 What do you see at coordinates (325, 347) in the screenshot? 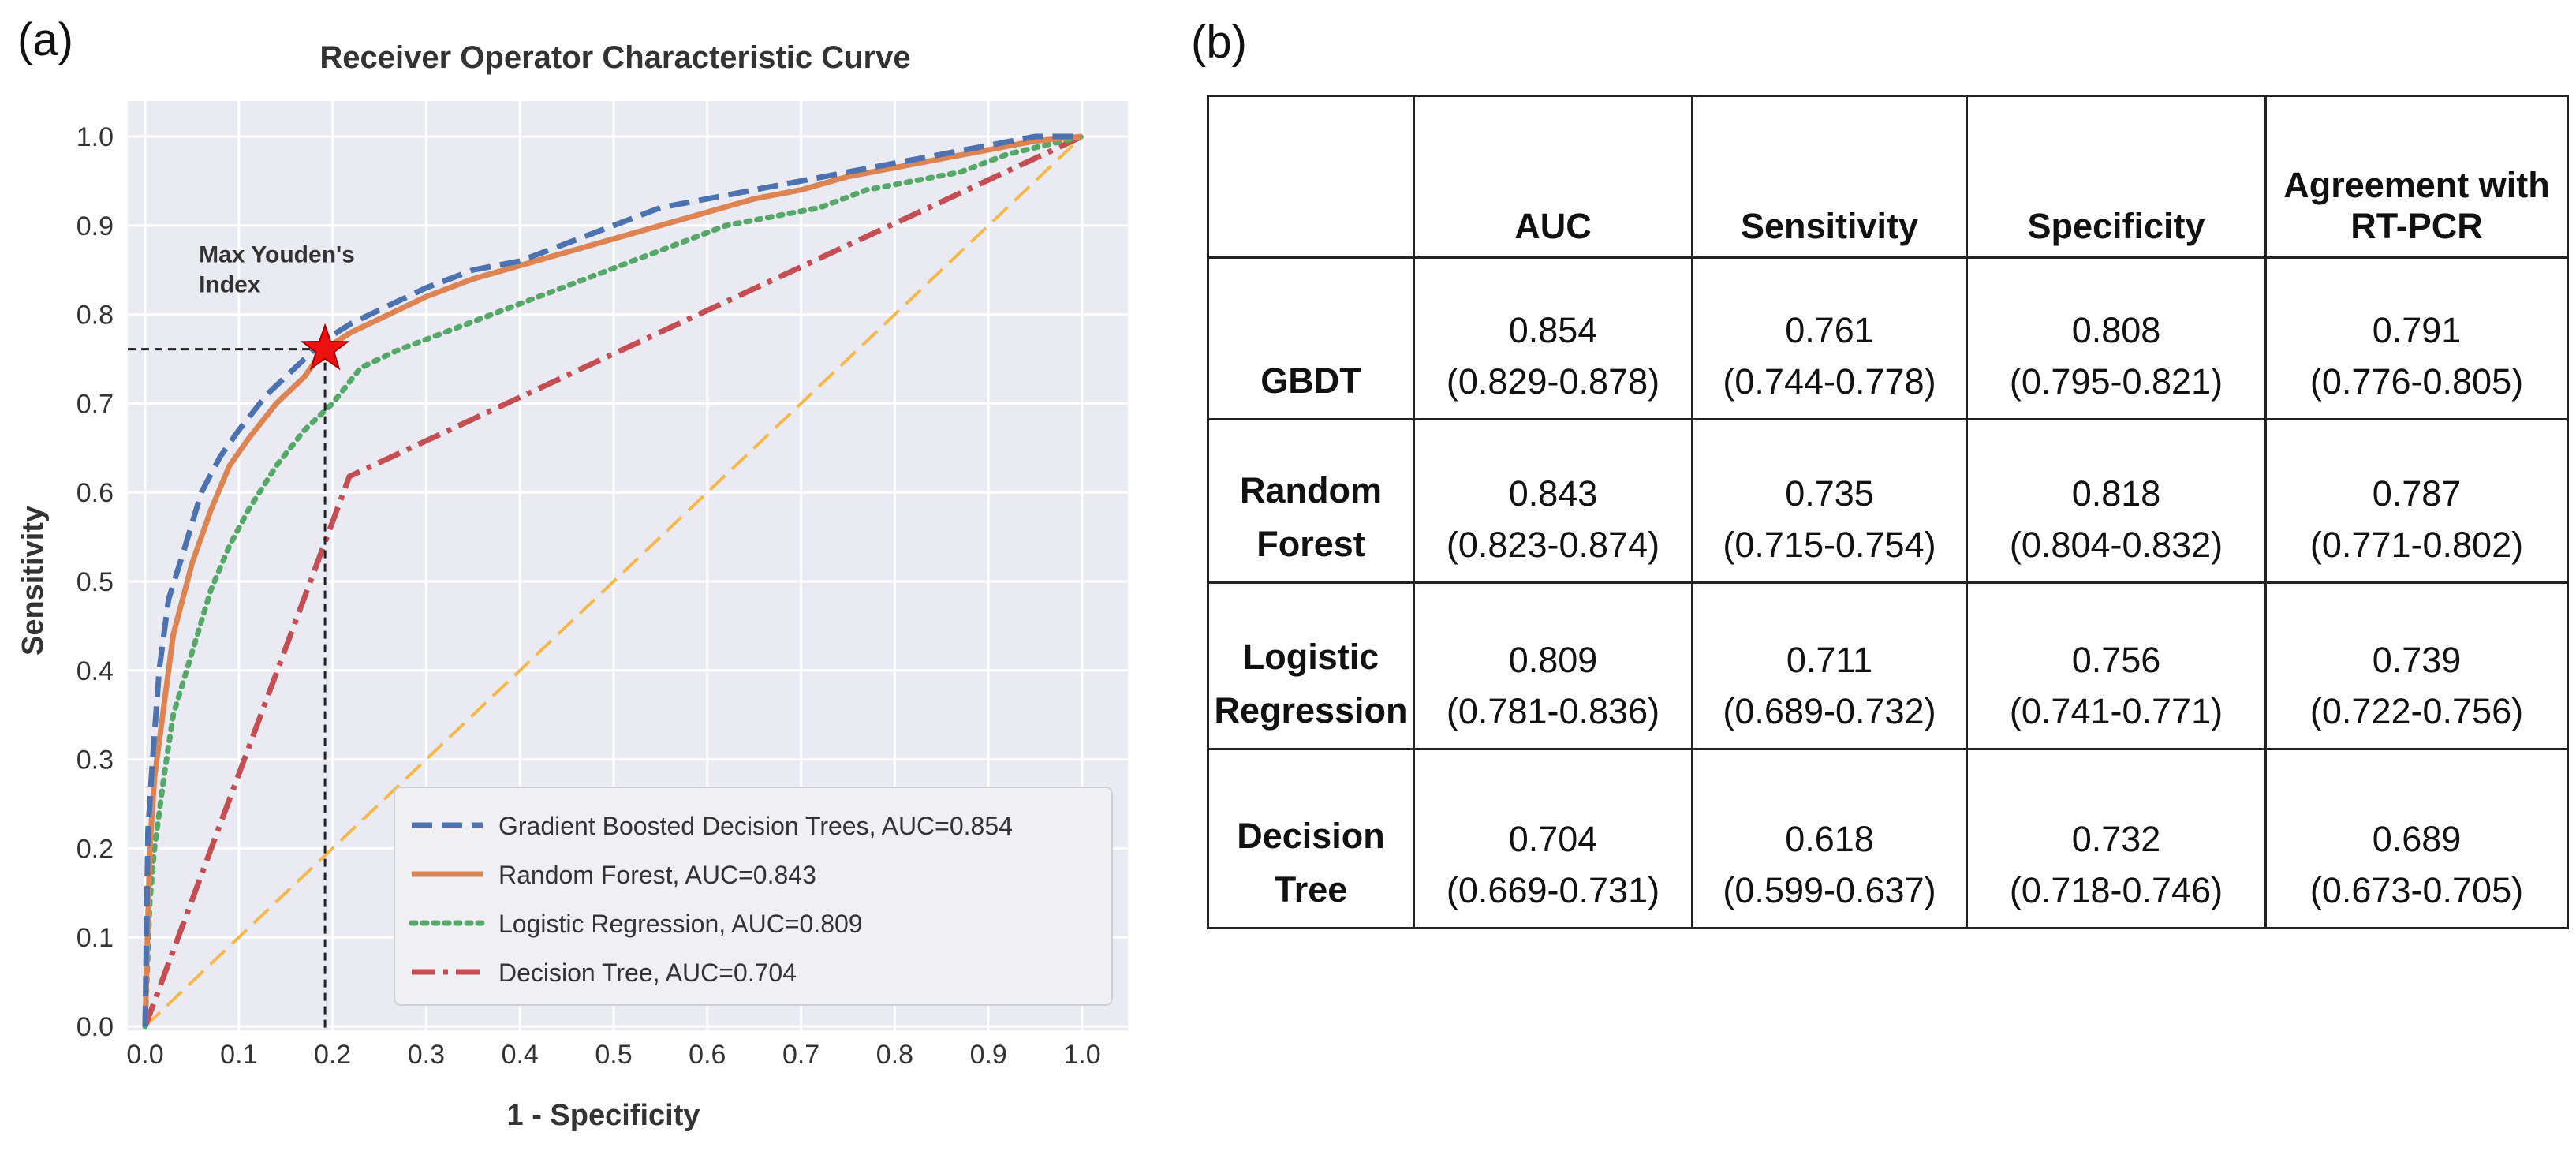
I see `youden-star-marker` at bounding box center [325, 347].